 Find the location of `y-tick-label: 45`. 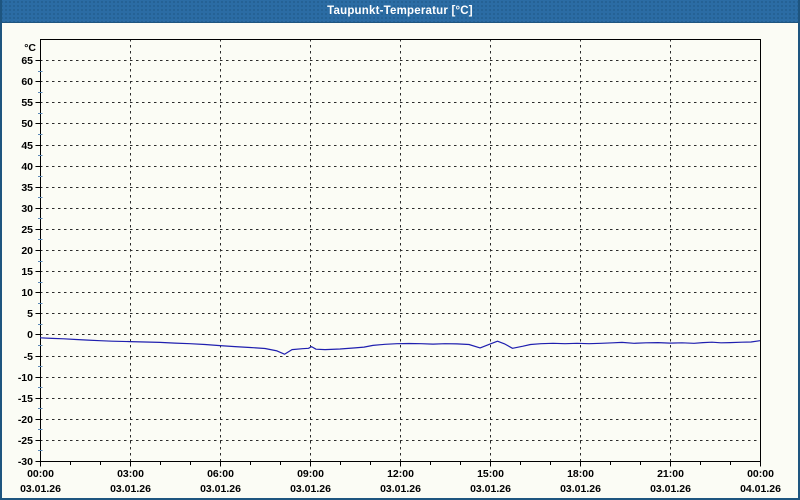

y-tick-label: 45 is located at coordinates (27, 146).